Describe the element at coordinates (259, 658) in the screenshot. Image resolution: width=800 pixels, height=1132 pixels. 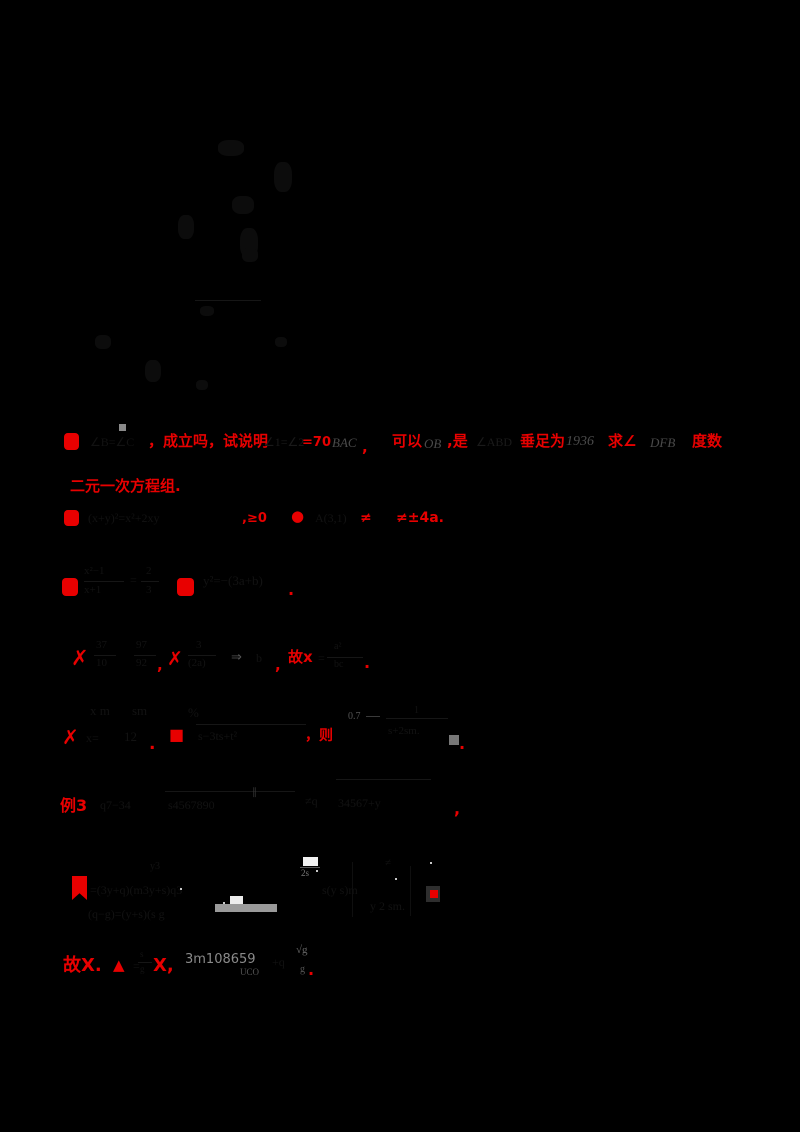
I see `faint-math: b` at that location.